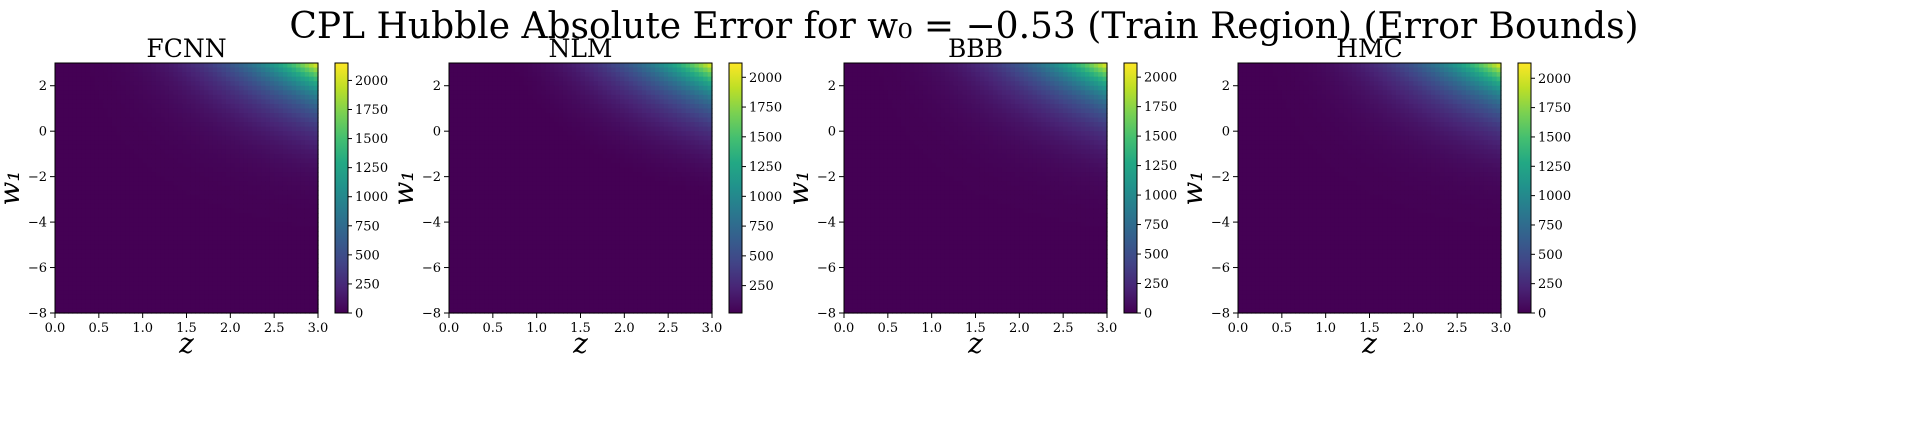 The image size is (1929, 448). I want to click on y-tick-label: 2, so click(43, 86).